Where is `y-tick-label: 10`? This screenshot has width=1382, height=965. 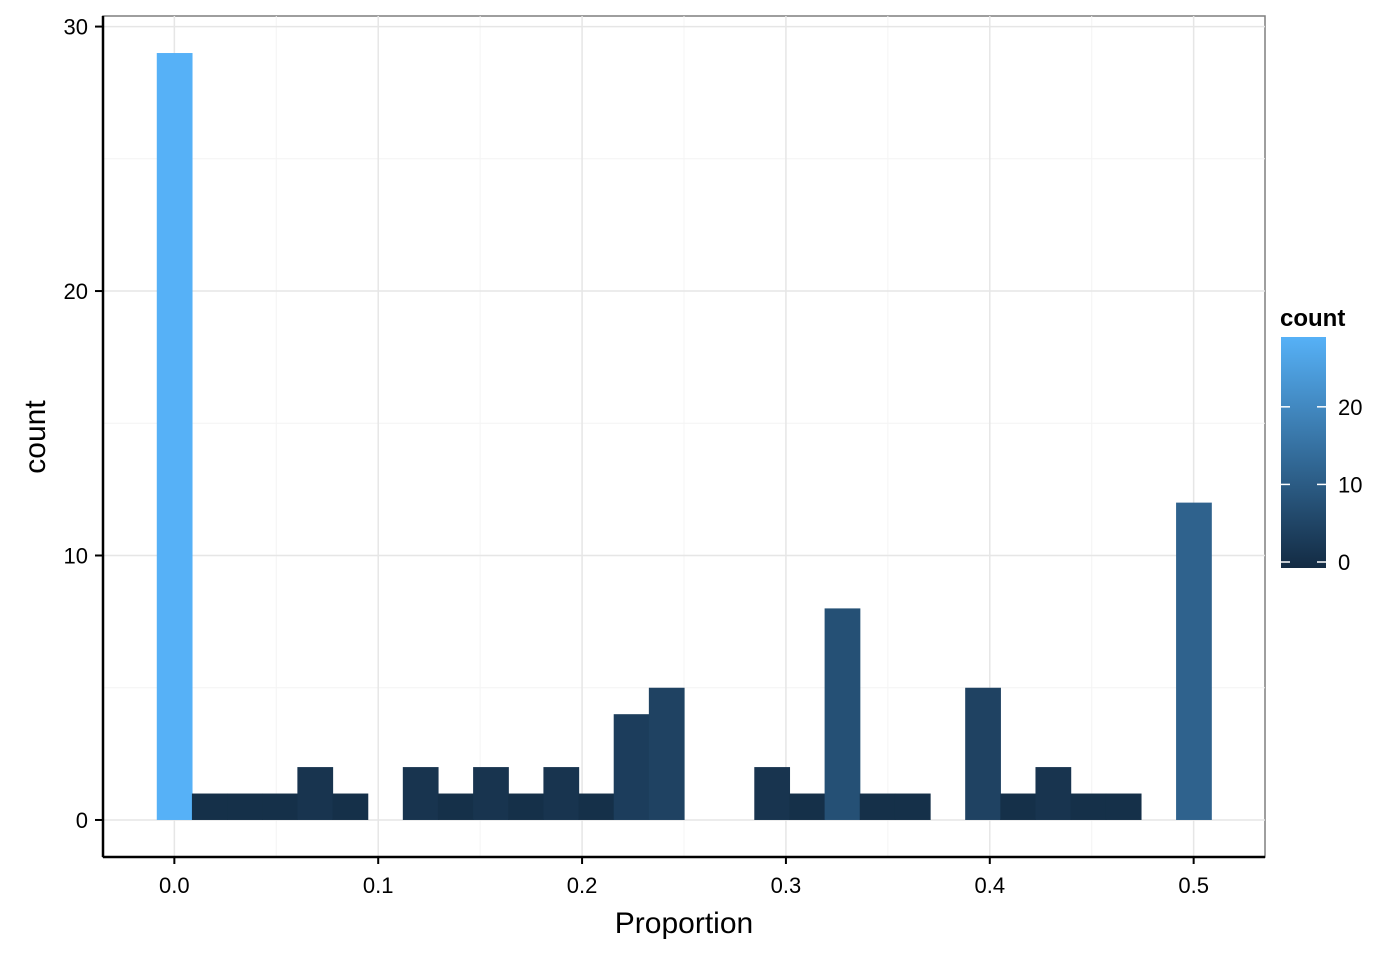
y-tick-label: 10 is located at coordinates (76, 556).